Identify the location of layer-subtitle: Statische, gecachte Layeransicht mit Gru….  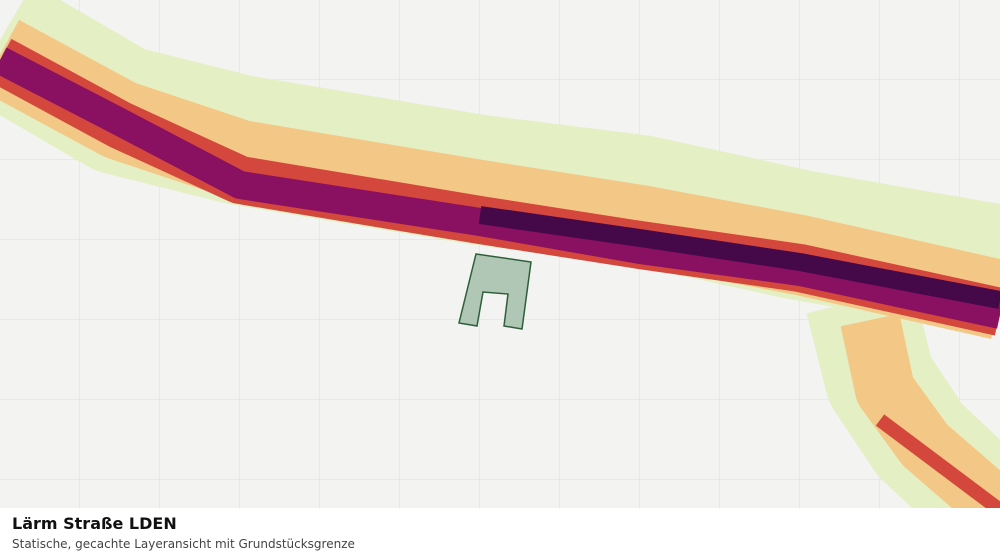
(183, 544).